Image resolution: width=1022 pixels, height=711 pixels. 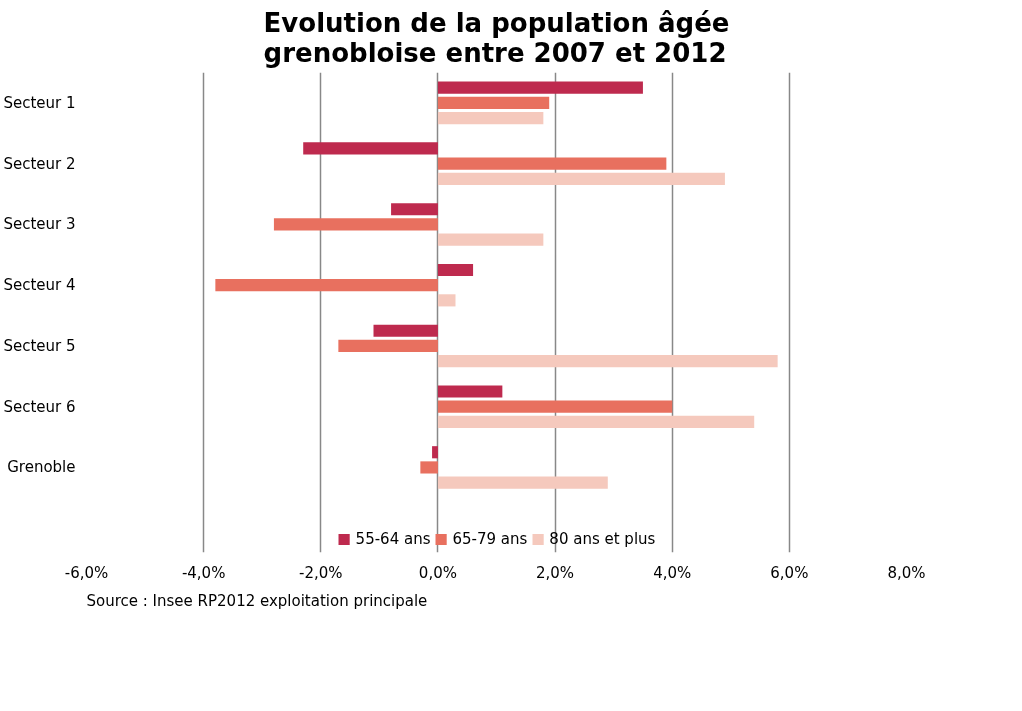 What do you see at coordinates (789, 572) in the screenshot?
I see `x-tick-label: 6,0%` at bounding box center [789, 572].